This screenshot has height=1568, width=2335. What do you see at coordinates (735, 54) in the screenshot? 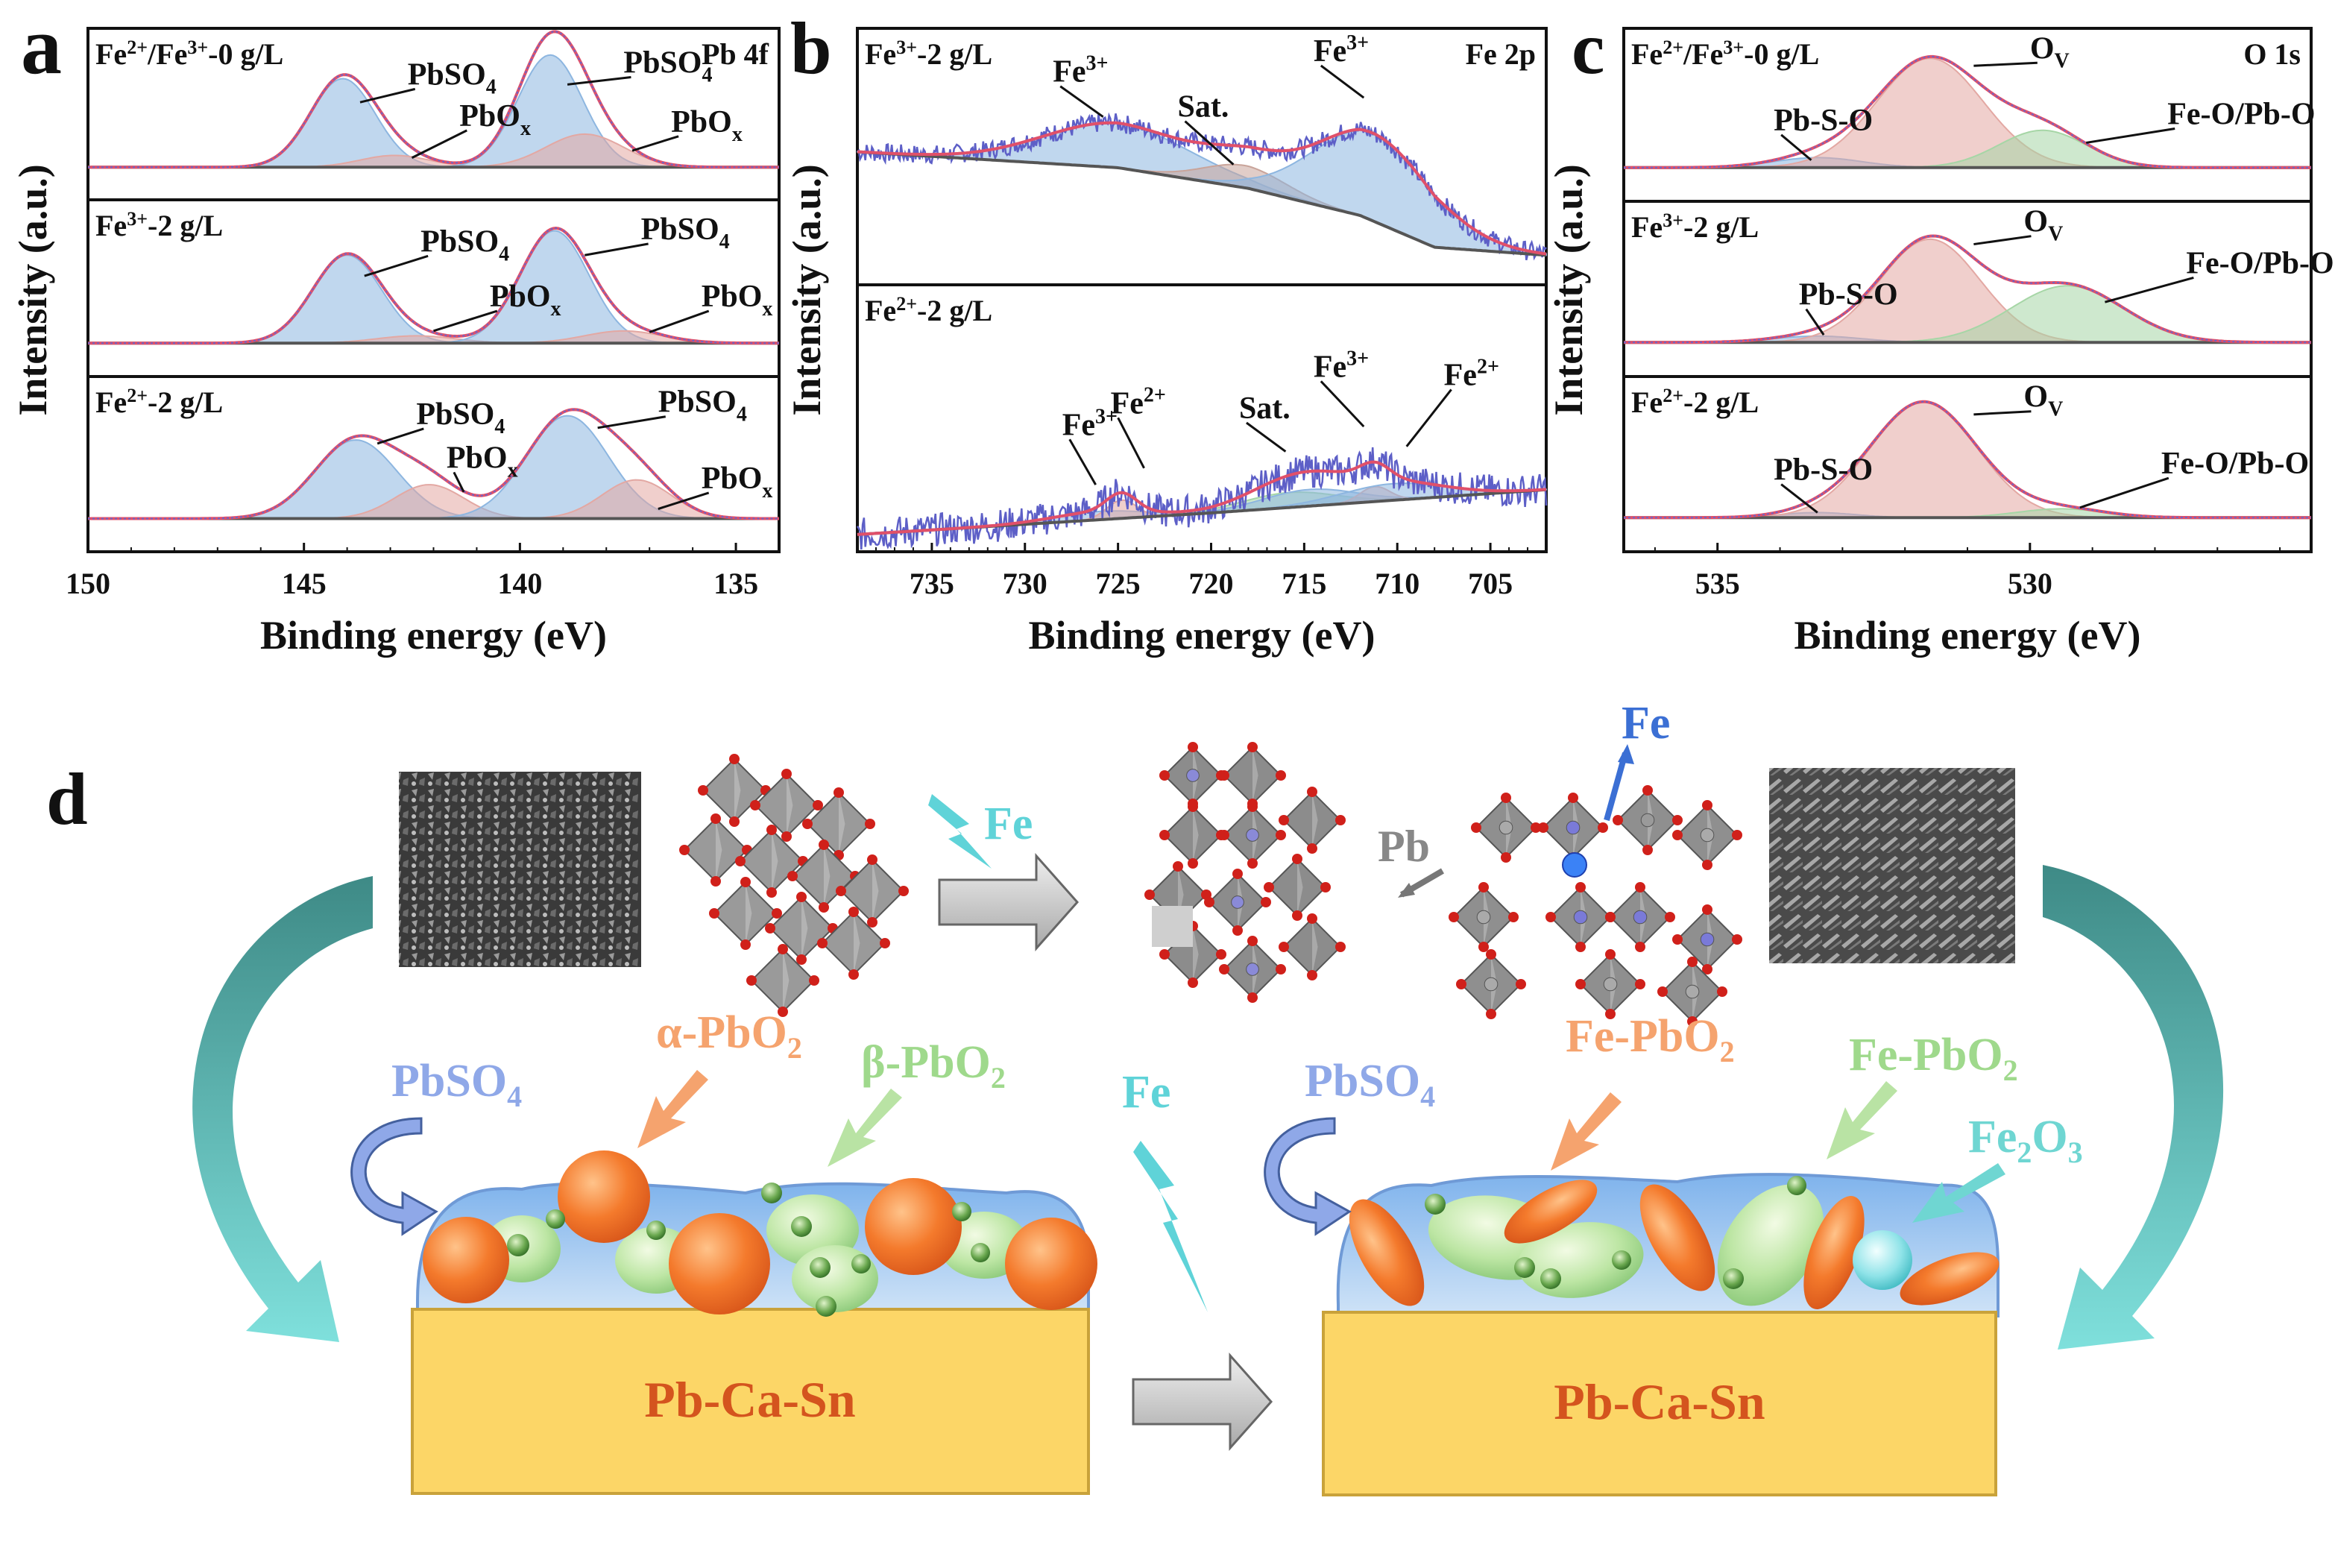
I see `corner-label: Pb 4f` at bounding box center [735, 54].